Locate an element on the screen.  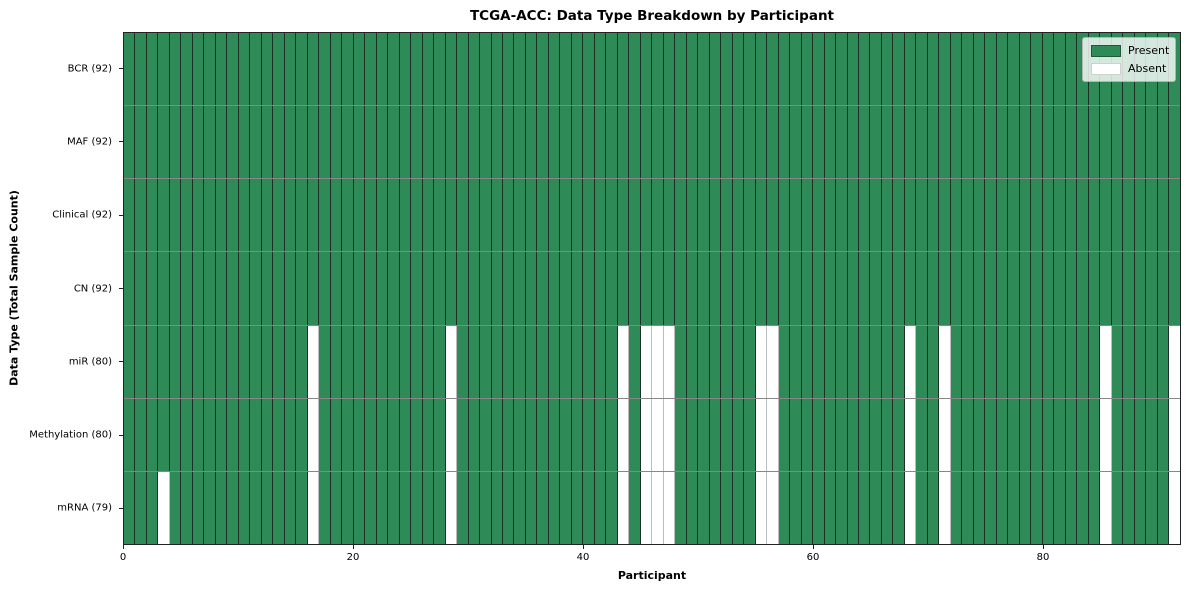
heatmap-row-Clinical is located at coordinates (652, 215).